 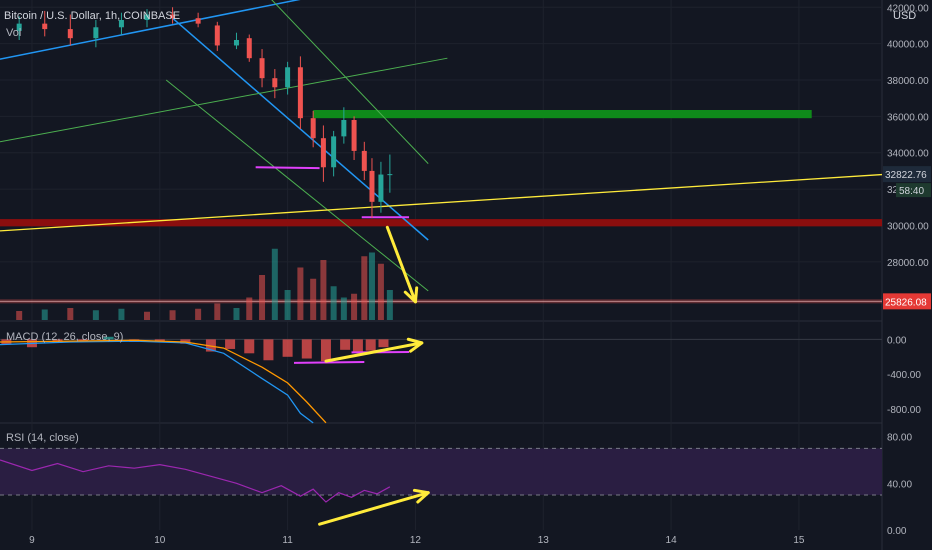 What do you see at coordinates (913, 190) in the screenshot?
I see `countdown-tag` at bounding box center [913, 190].